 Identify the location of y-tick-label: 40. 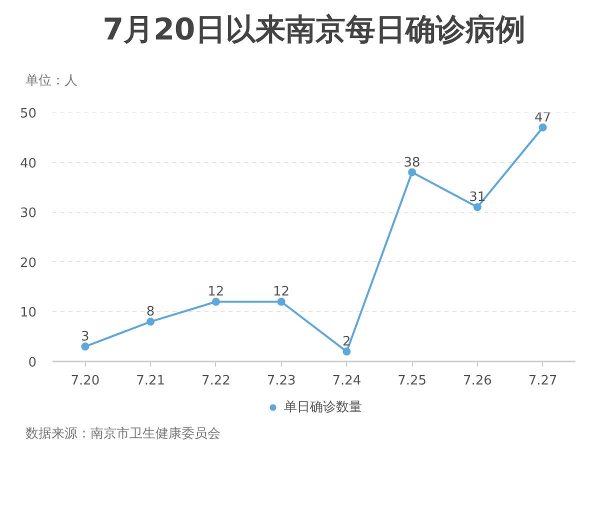
(28, 164).